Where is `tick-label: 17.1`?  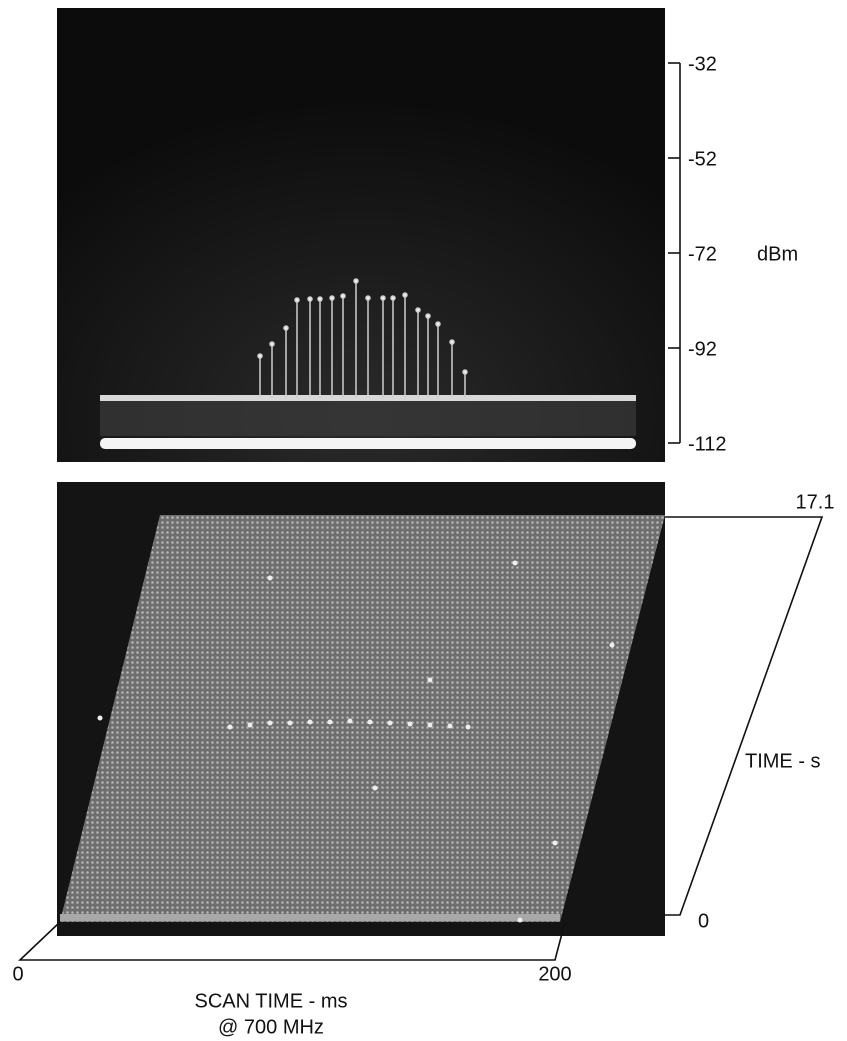 tick-label: 17.1 is located at coordinates (815, 502).